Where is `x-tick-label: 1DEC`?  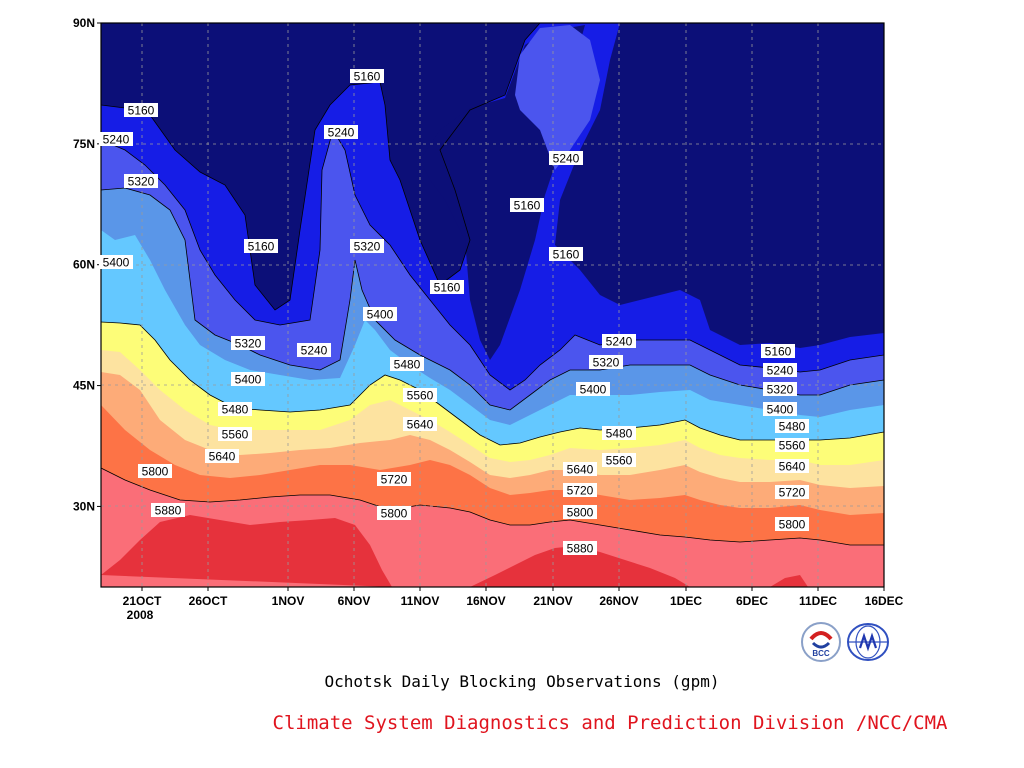
x-tick-label: 1DEC is located at coordinates (686, 601).